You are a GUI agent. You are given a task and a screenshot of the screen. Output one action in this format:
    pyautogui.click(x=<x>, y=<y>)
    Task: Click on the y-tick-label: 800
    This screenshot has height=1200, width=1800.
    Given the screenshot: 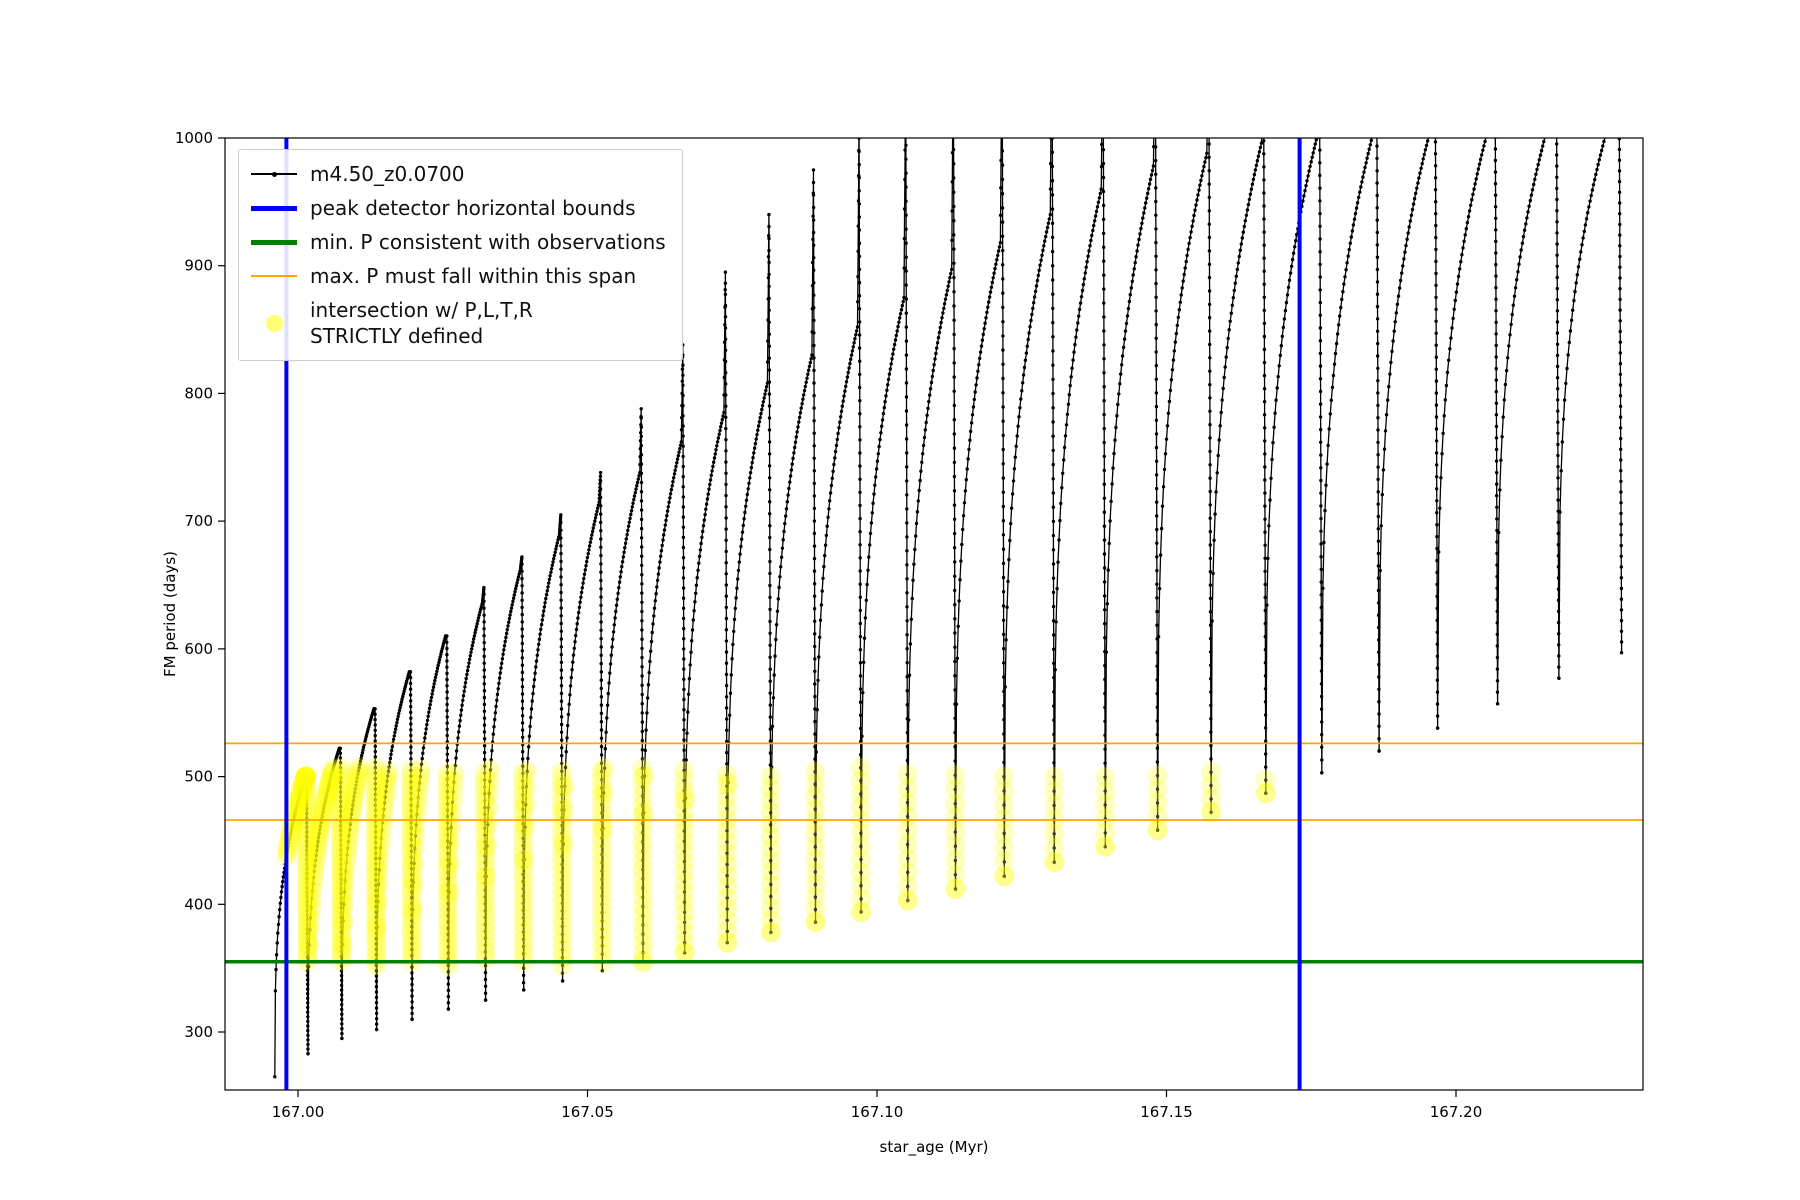 What is the action you would take?
    pyautogui.click(x=198, y=393)
    